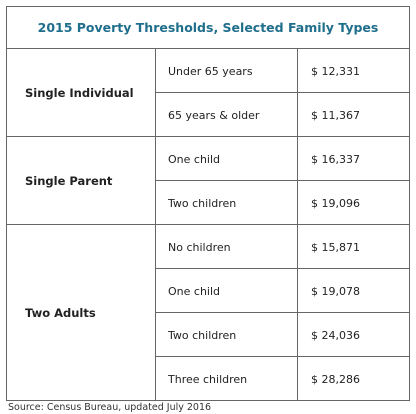  I want to click on threshold-value: $ 24,036, so click(335, 335).